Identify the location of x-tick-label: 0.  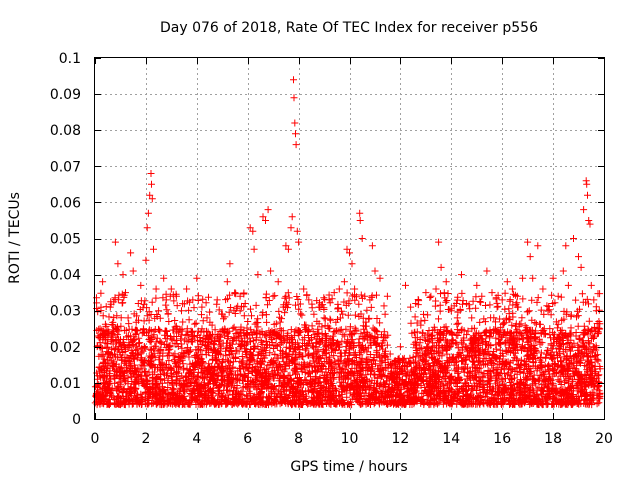
(95, 439).